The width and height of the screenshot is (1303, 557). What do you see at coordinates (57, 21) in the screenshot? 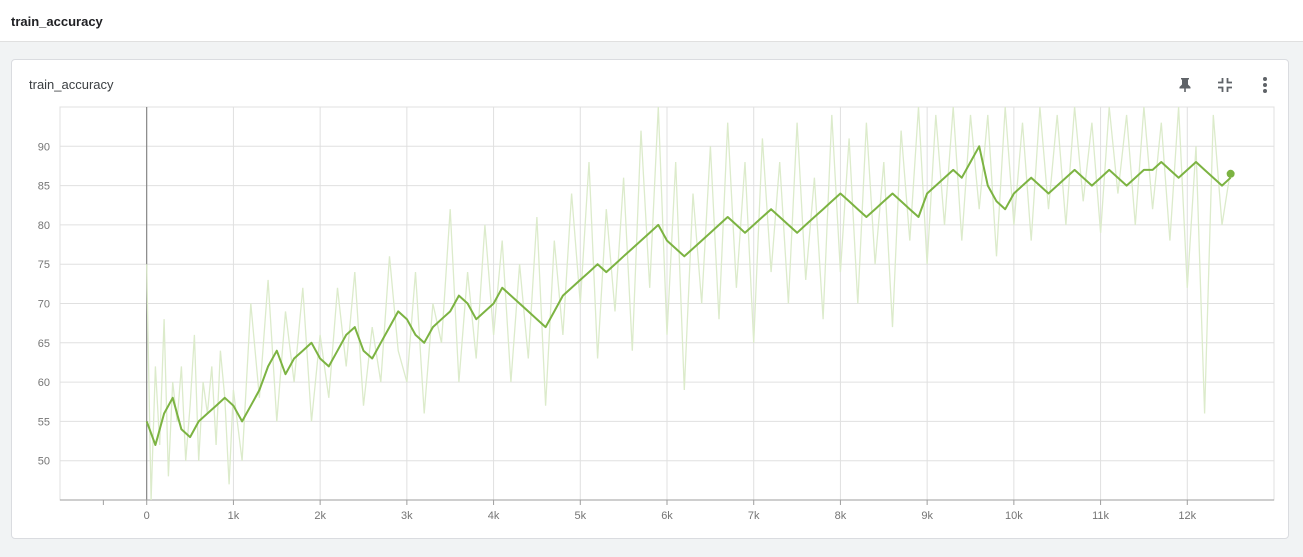
I see `page-title: train_accuracy` at bounding box center [57, 21].